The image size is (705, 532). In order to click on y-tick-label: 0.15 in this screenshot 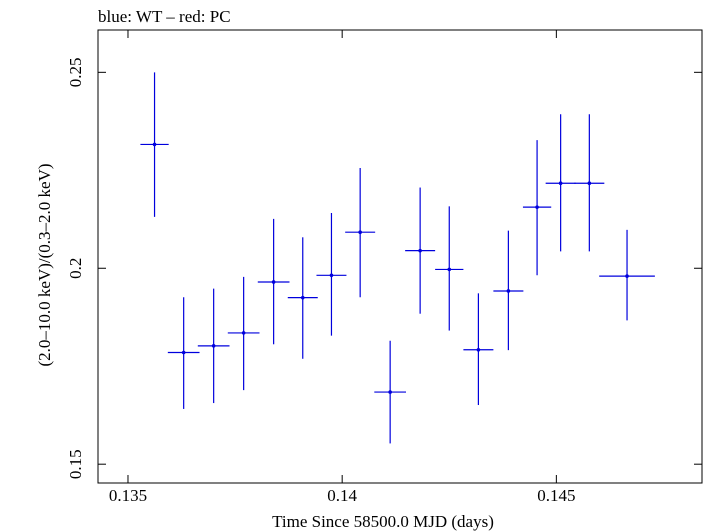, I will do `click(75, 464)`.